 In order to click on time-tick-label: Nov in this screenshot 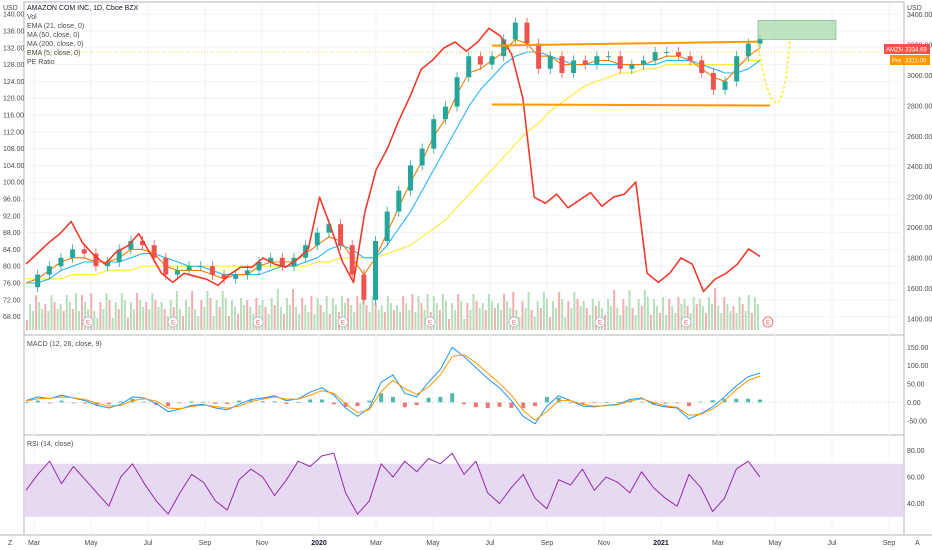, I will do `click(604, 543)`.